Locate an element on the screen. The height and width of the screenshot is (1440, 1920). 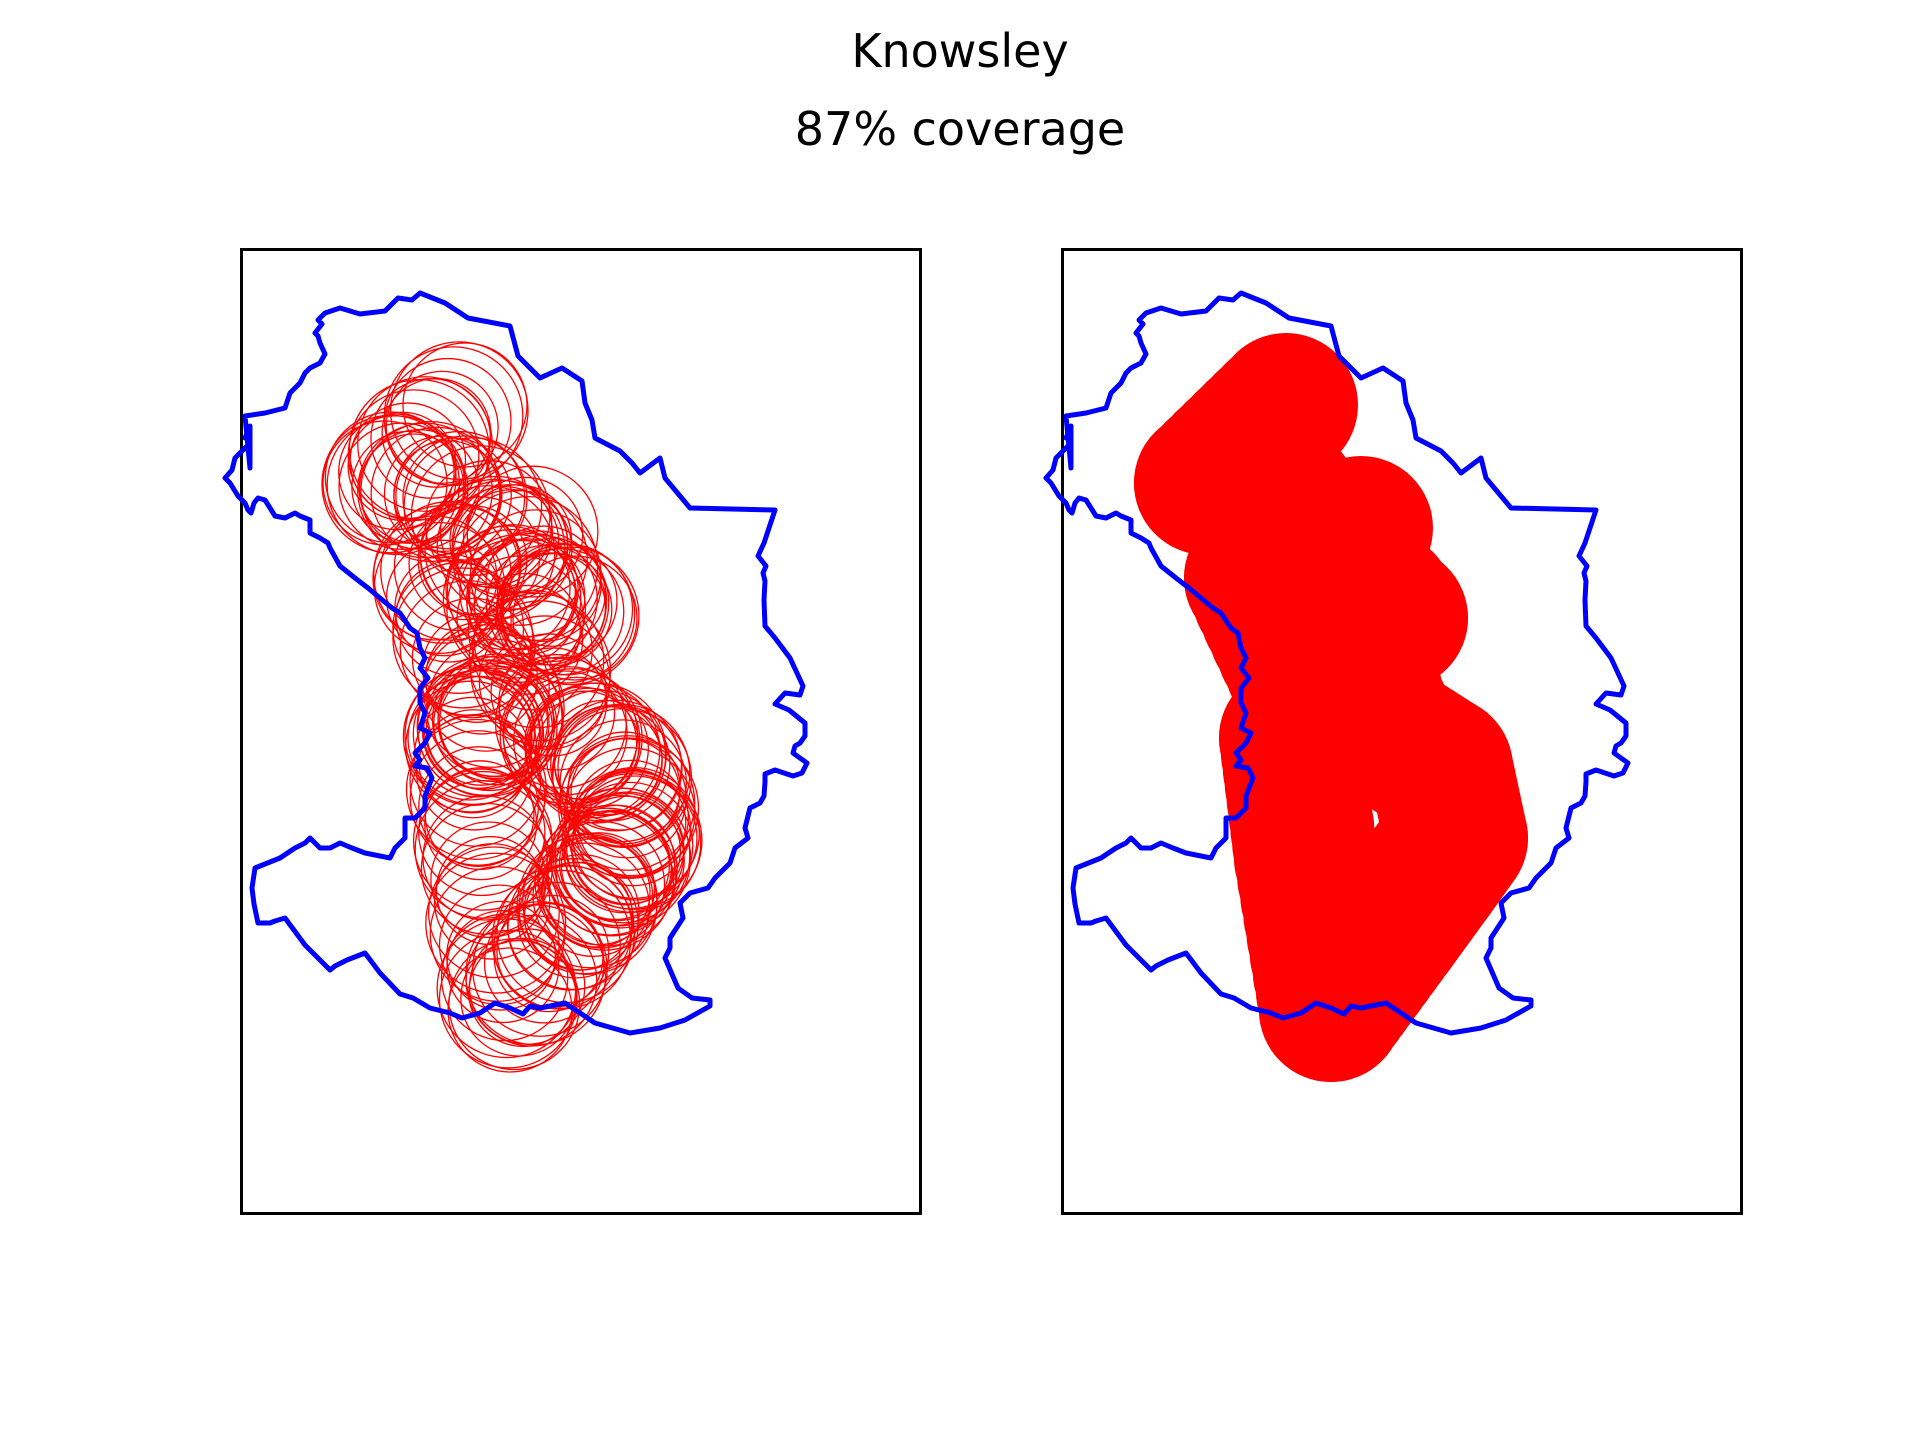
coverage-circle-filled is located at coordinates (1361, 528).